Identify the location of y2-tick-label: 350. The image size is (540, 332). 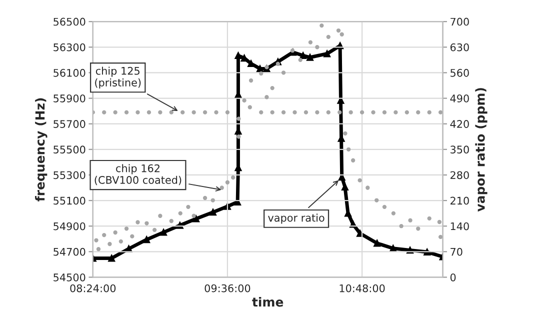
(459, 150).